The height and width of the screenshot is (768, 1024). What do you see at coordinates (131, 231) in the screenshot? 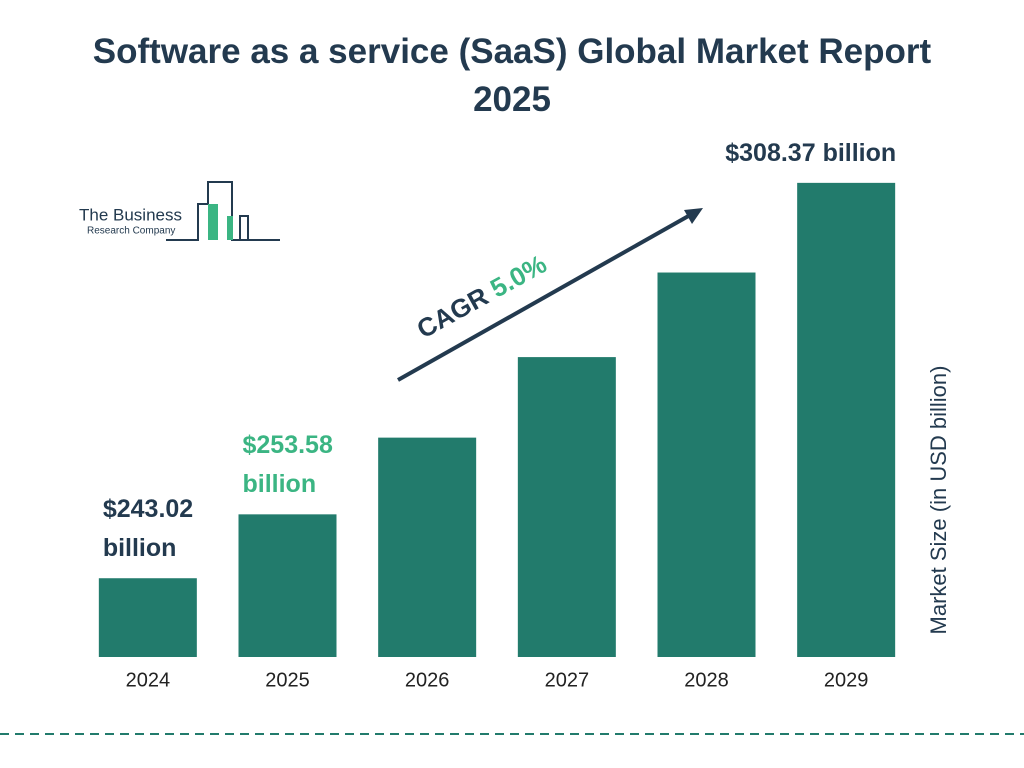
I see `brand-sub: Research Company` at bounding box center [131, 231].